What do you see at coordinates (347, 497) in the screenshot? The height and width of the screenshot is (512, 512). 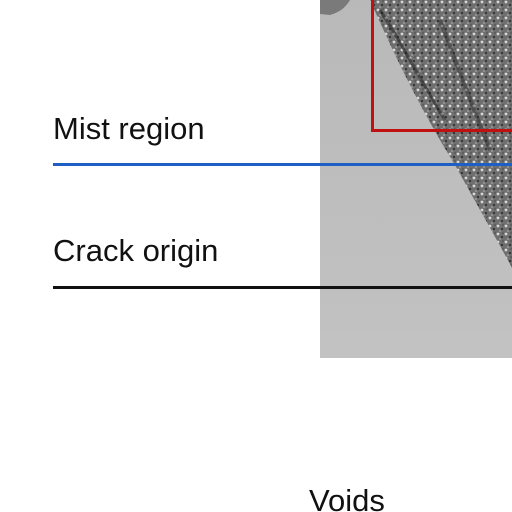 I see `voids-label: Voids` at bounding box center [347, 497].